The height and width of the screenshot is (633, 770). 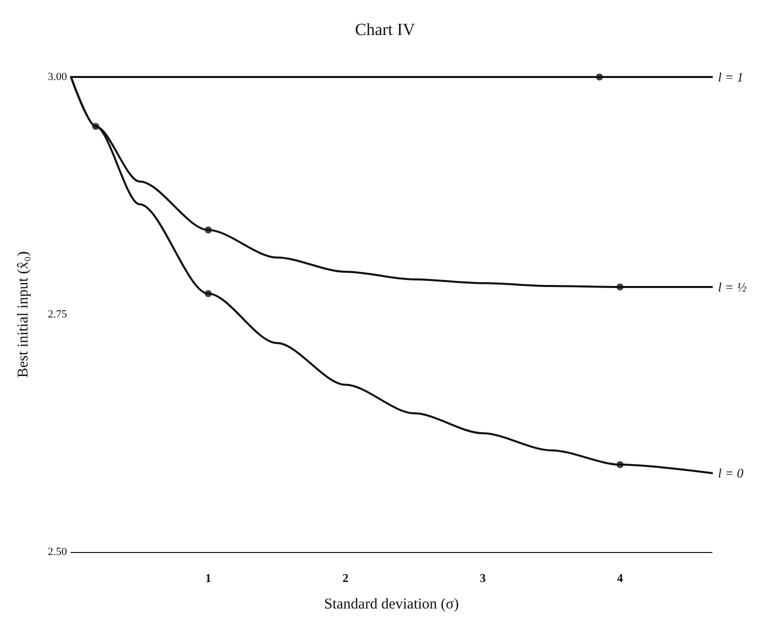 What do you see at coordinates (24, 314) in the screenshot?
I see `y-axis-title: Best initial input (x̂₀)` at bounding box center [24, 314].